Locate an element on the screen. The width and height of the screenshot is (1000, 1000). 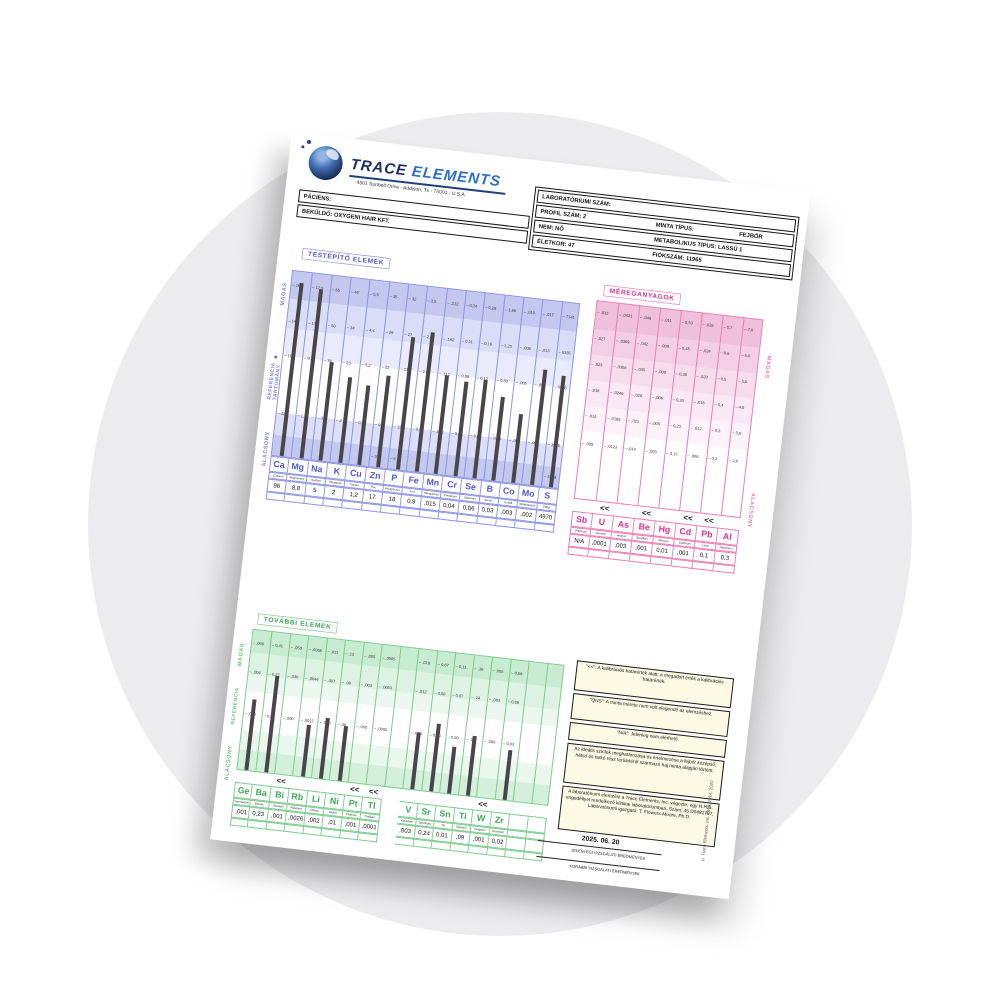
additional-name-Tl: Thallium is located at coordinates (370, 817).